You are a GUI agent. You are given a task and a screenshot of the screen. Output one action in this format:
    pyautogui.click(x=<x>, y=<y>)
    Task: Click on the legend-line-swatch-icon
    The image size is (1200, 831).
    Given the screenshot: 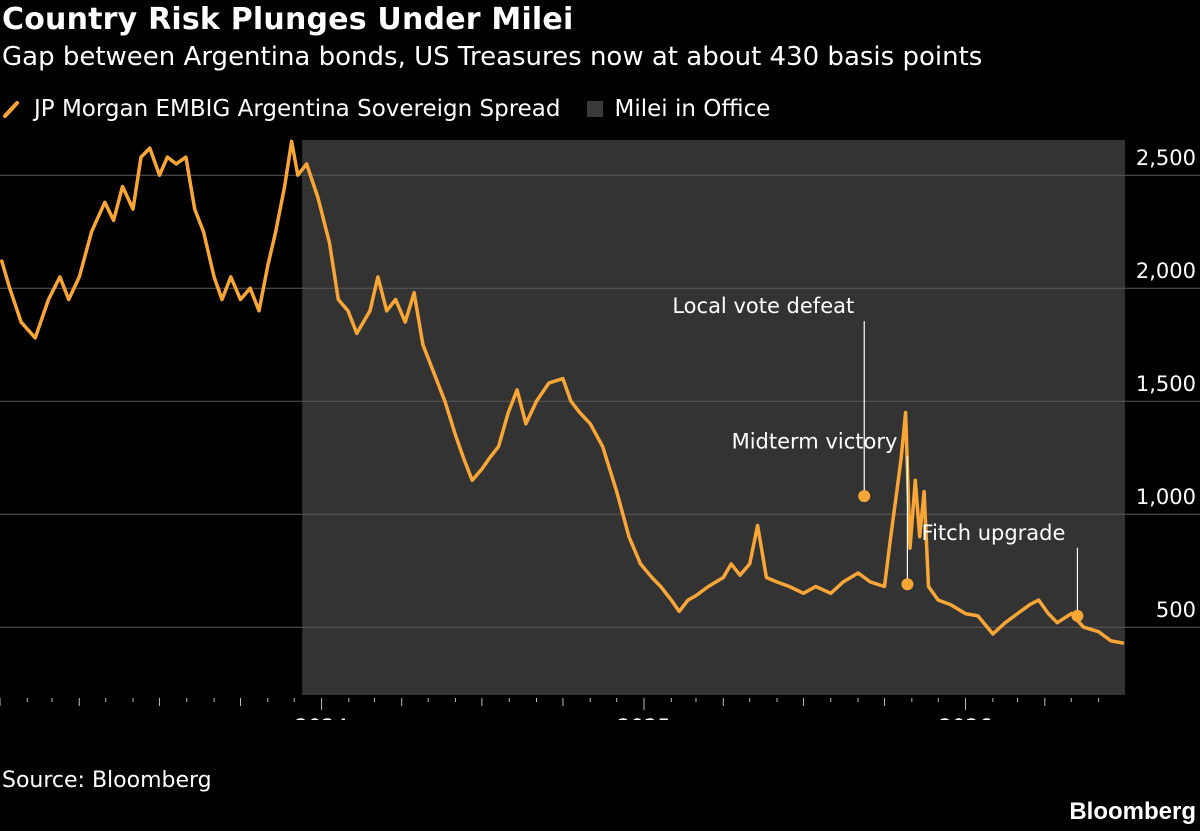 What is the action you would take?
    pyautogui.click(x=11, y=109)
    